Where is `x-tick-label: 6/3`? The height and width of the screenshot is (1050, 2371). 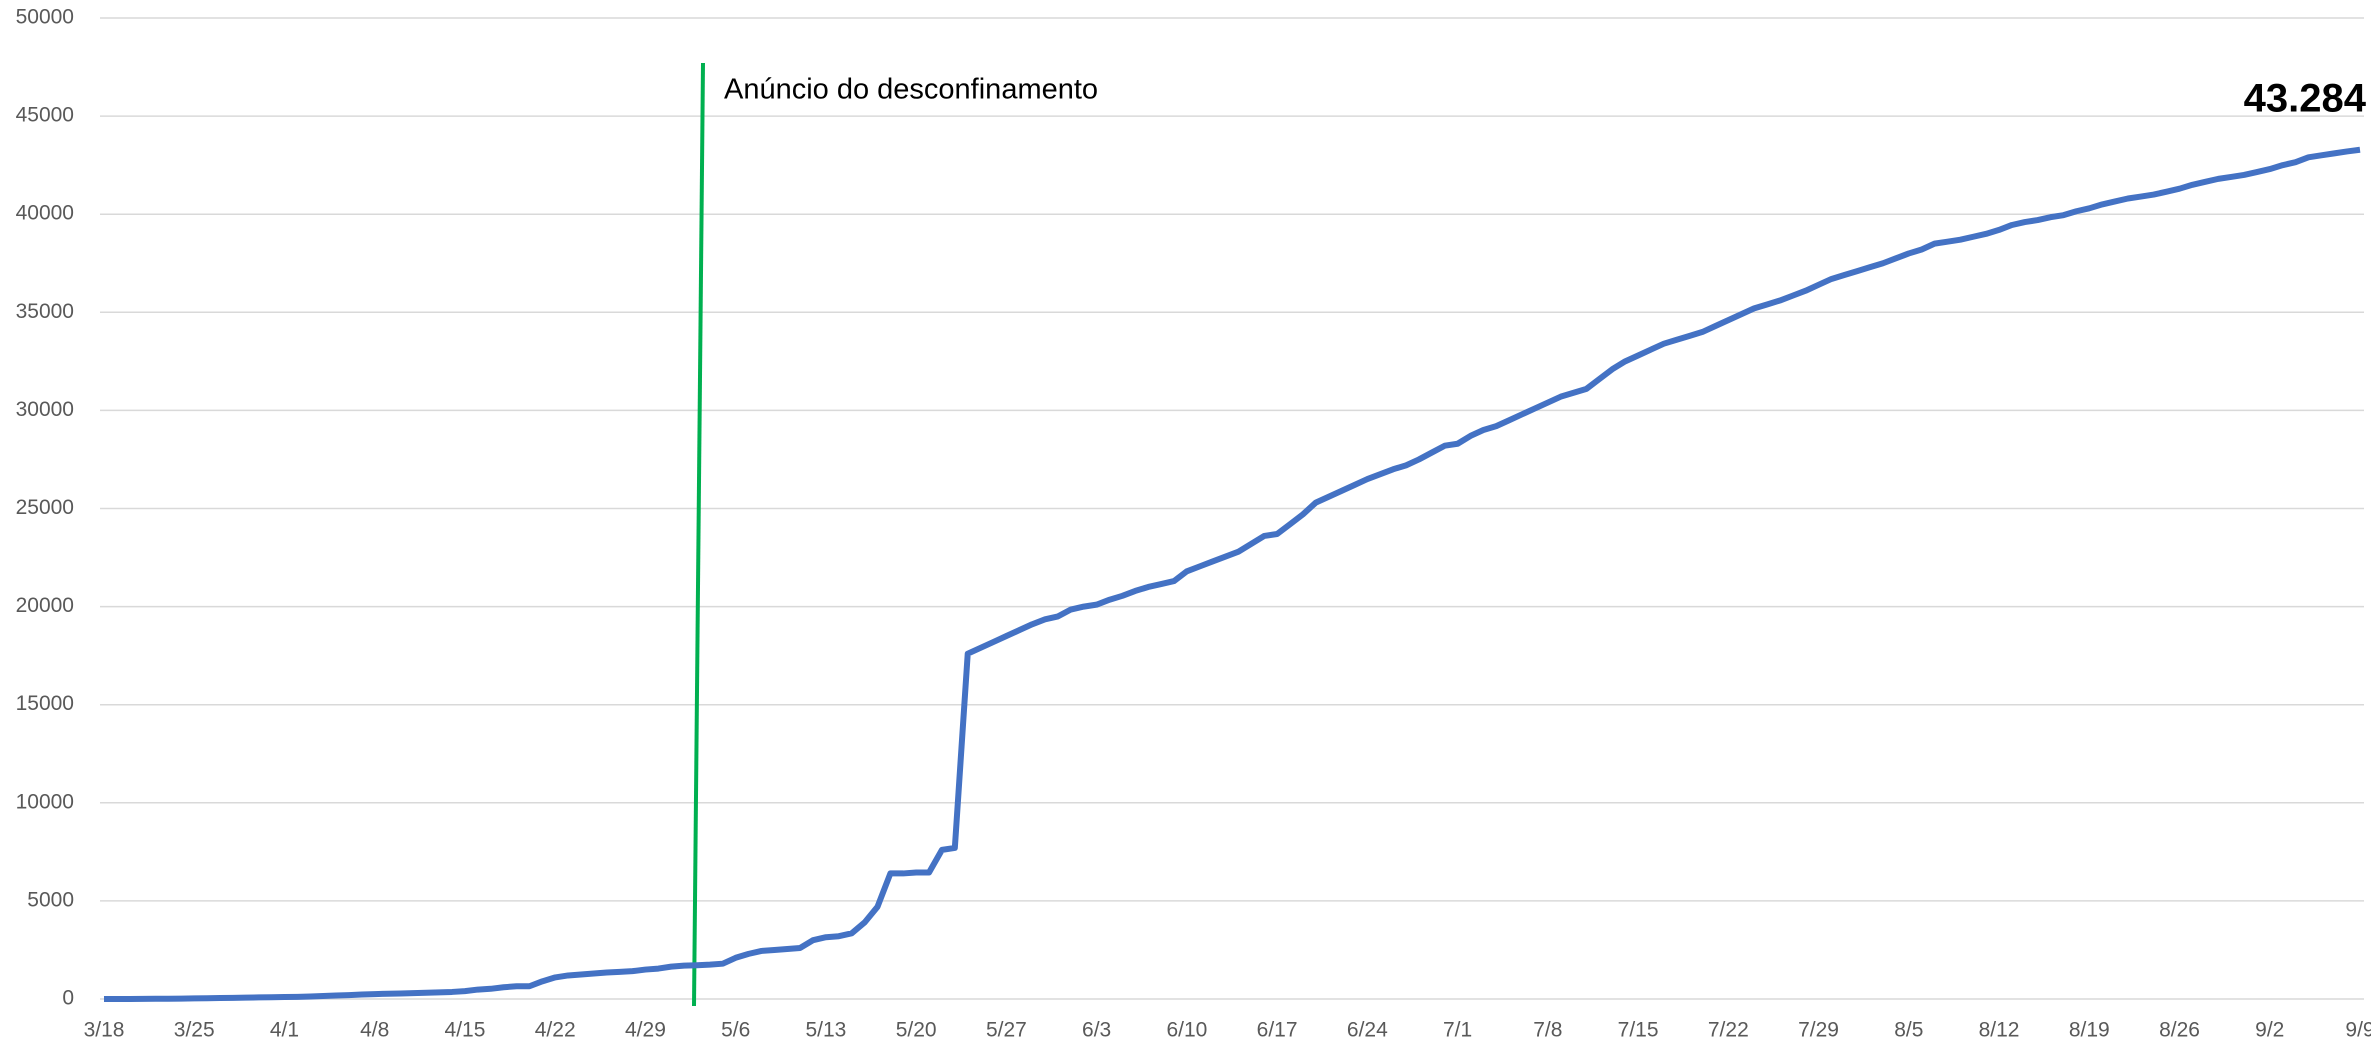 x-tick-label: 6/3 is located at coordinates (1096, 1030).